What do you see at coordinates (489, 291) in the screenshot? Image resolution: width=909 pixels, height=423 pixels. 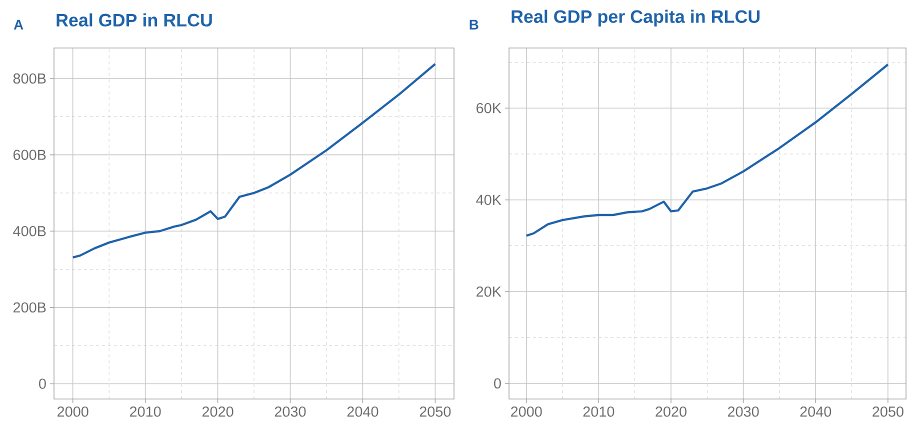 I see `y-tick-label: 20K` at bounding box center [489, 291].